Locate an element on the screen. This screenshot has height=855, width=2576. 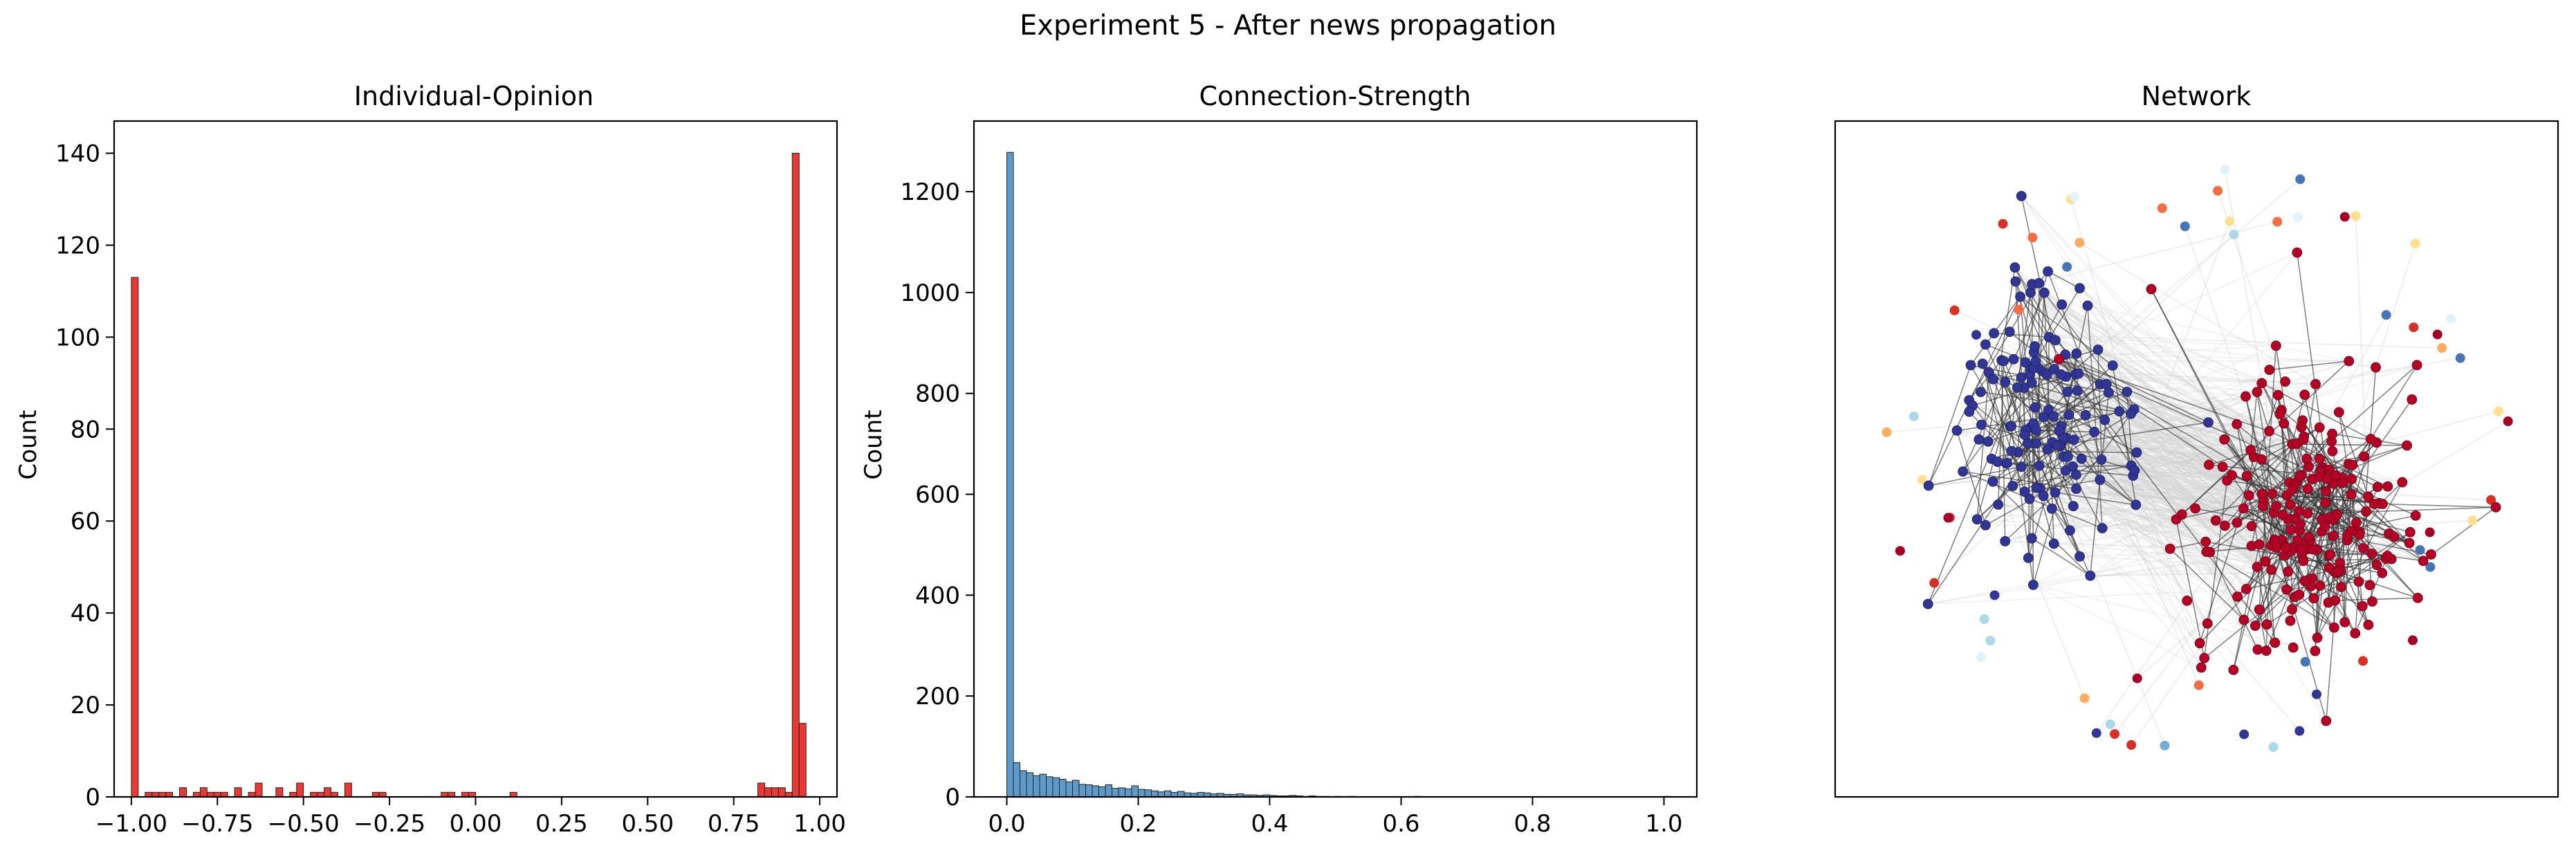
opinion-histogram-ytick-label: 100 is located at coordinates (77, 337).